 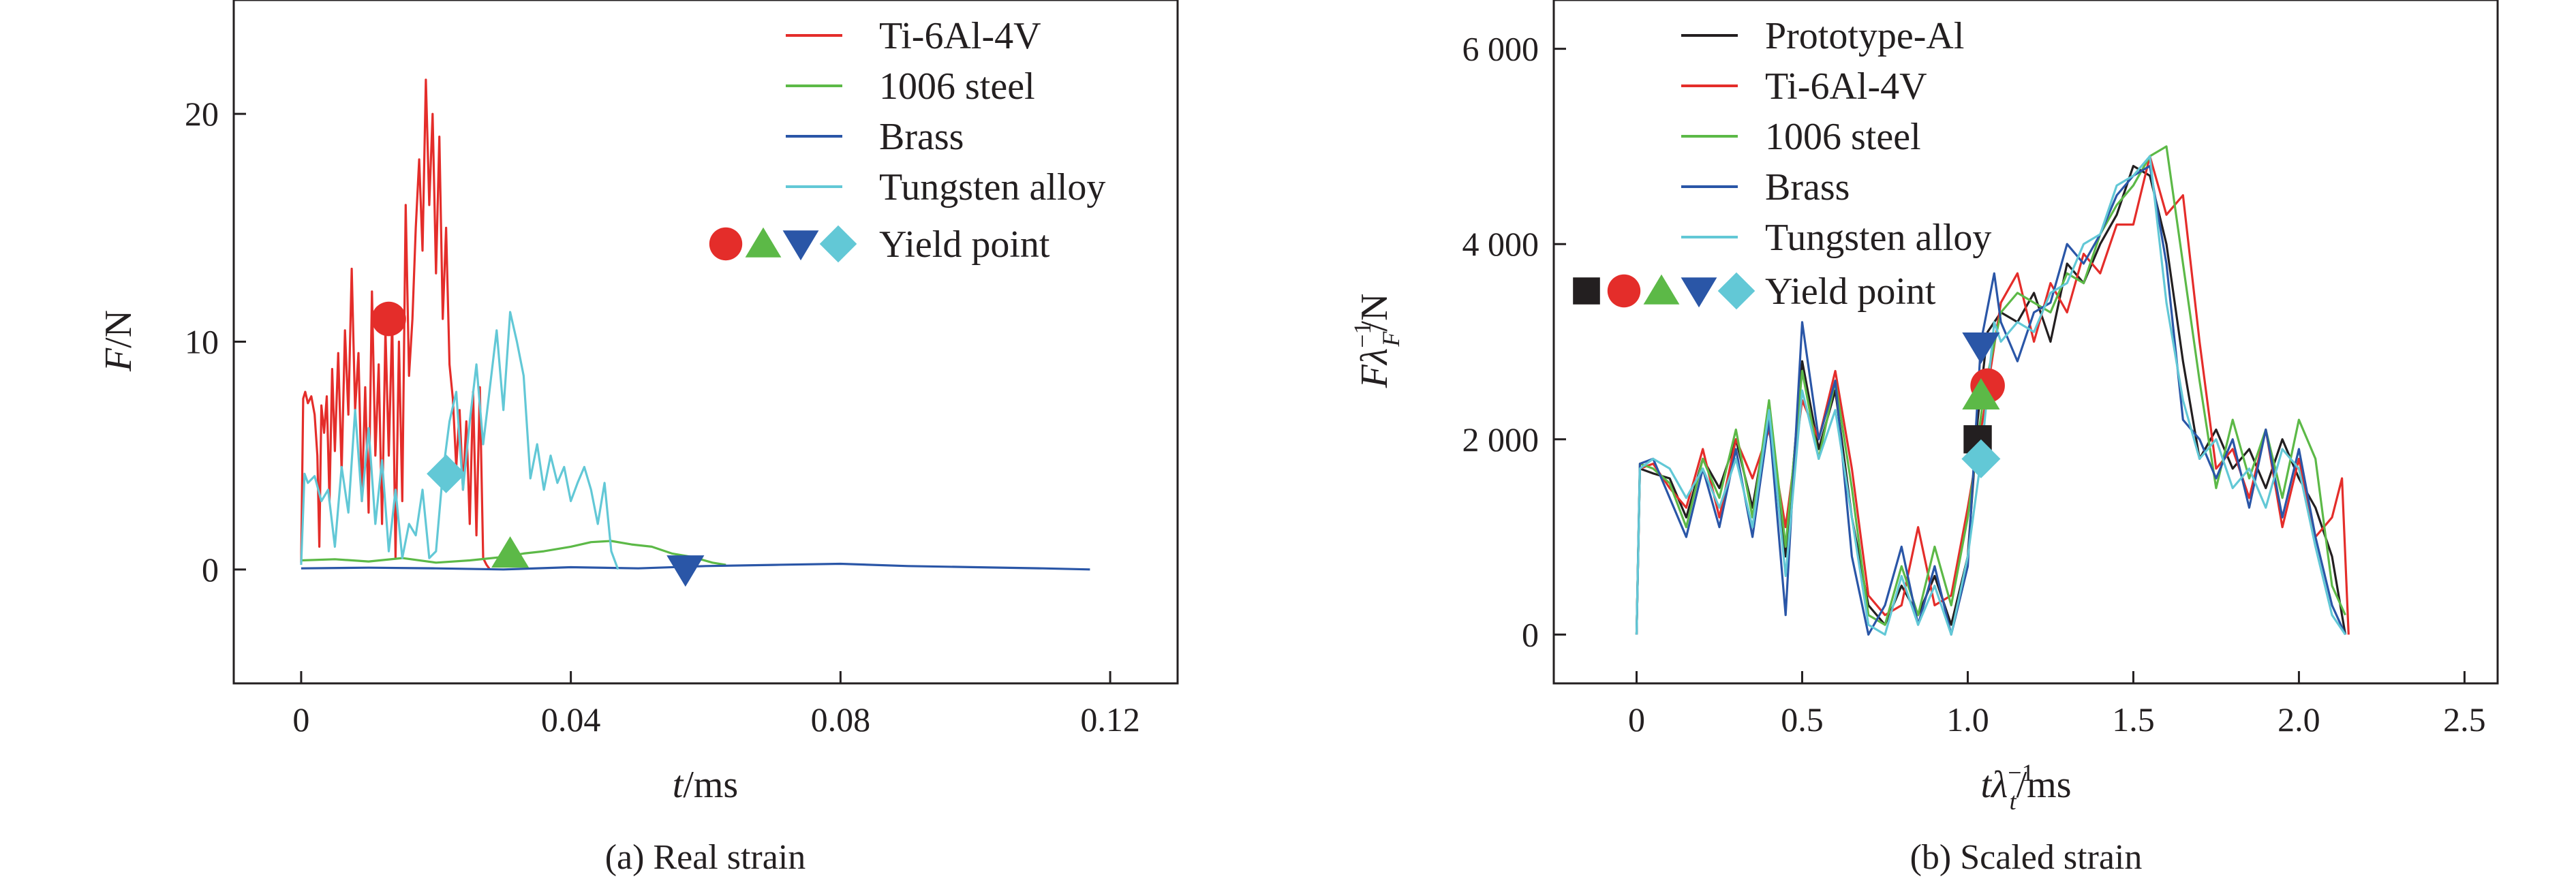 I want to click on series-line-1006-steel, so click(x=513, y=553).